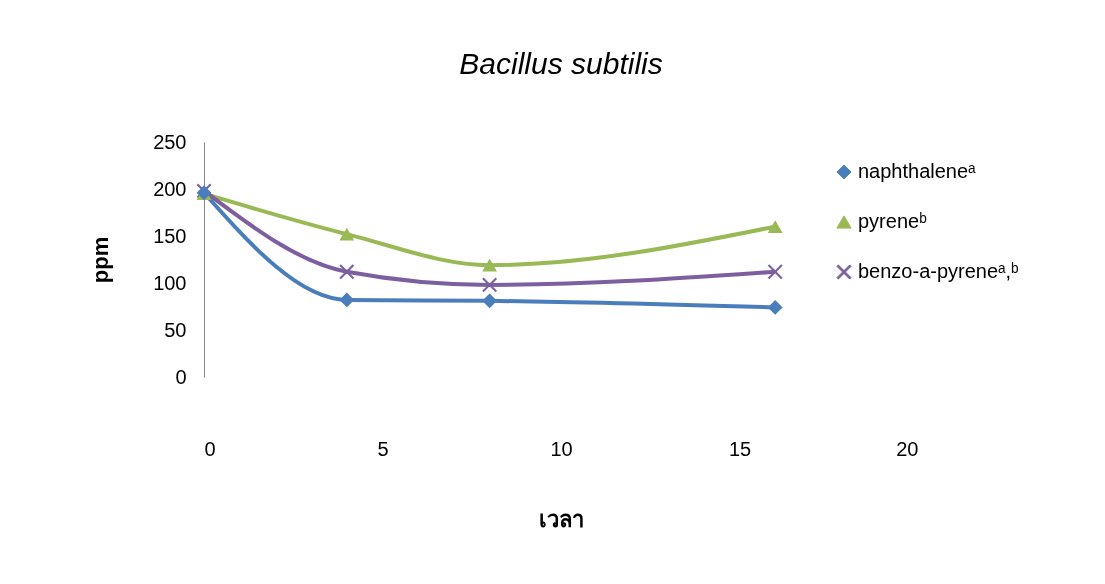 This screenshot has height=584, width=1105. Describe the element at coordinates (101, 260) in the screenshot. I see `y-axis-title: ppm` at that location.